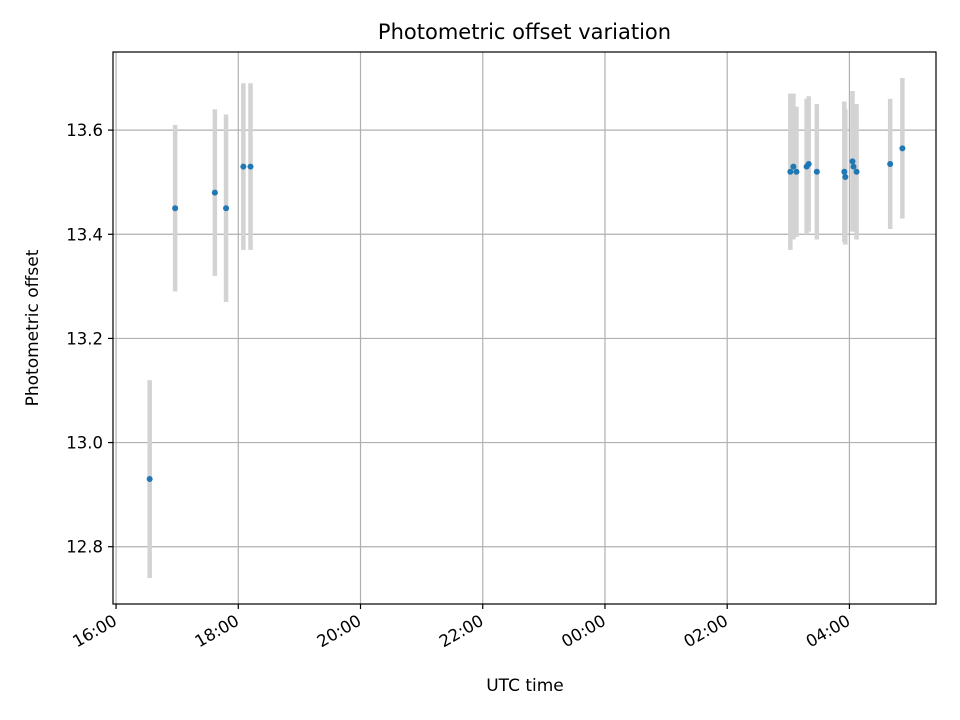  Describe the element at coordinates (524, 32) in the screenshot. I see `chart-title: Photometric offset variation` at that location.